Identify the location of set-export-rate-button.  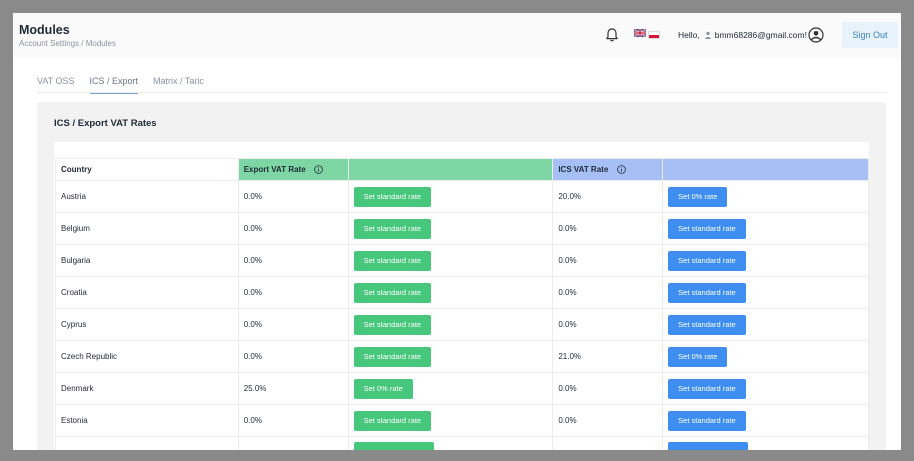
(393, 445).